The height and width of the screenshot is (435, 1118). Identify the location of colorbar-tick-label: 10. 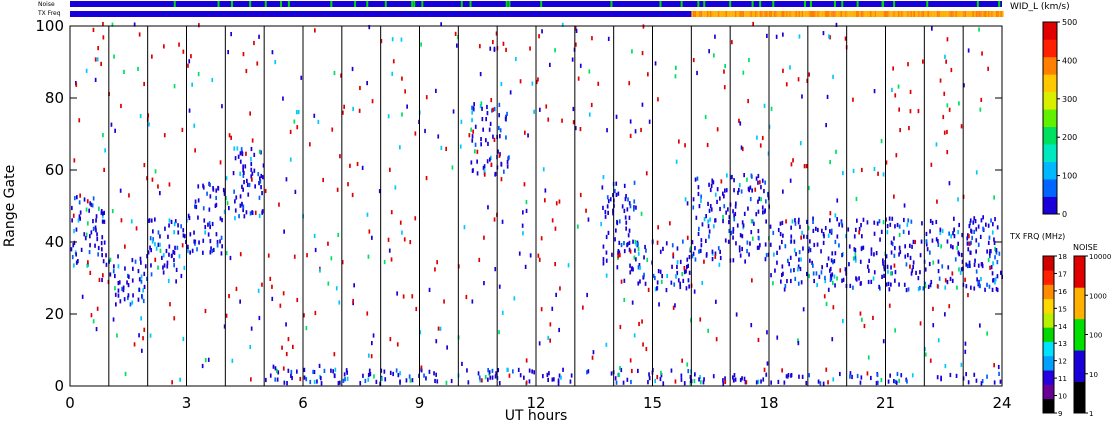
(1062, 397).